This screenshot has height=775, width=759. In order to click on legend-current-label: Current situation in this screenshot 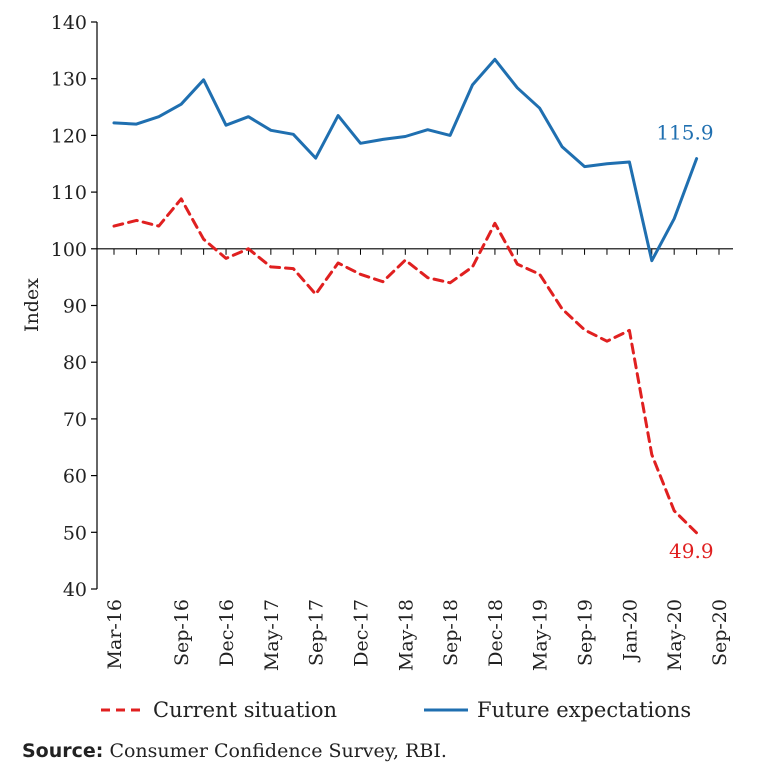, I will do `click(245, 710)`.